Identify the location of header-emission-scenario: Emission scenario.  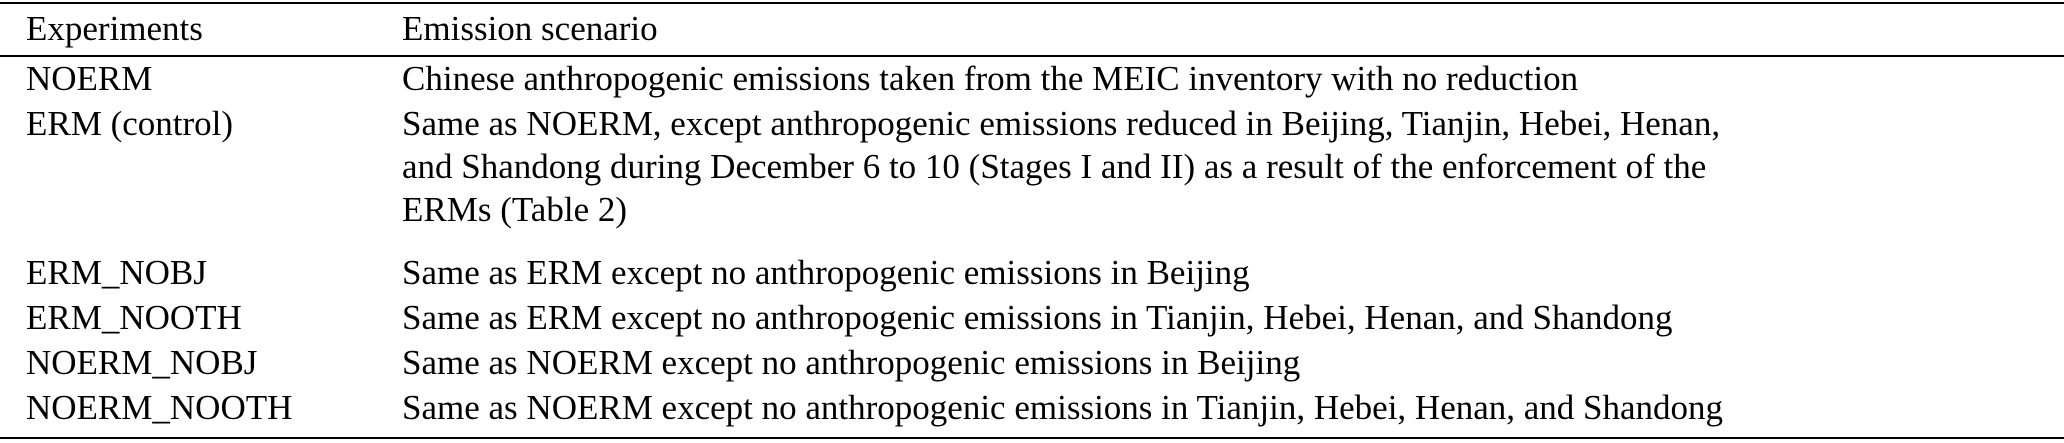
(530, 28).